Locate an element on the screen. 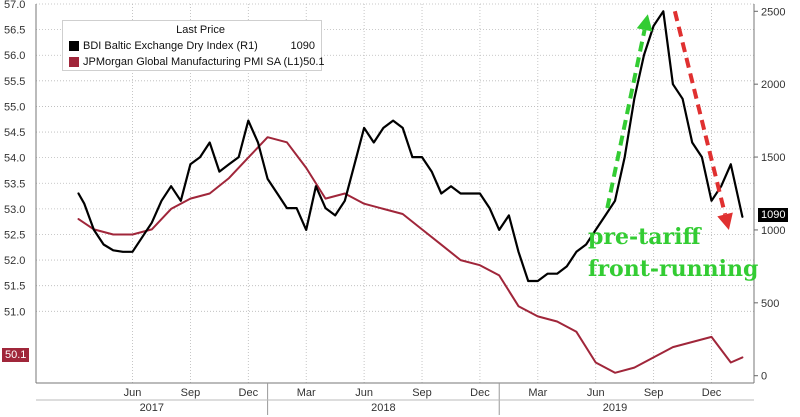 This screenshot has height=417, width=800. left-tick-label: 54.5 is located at coordinates (14, 133).